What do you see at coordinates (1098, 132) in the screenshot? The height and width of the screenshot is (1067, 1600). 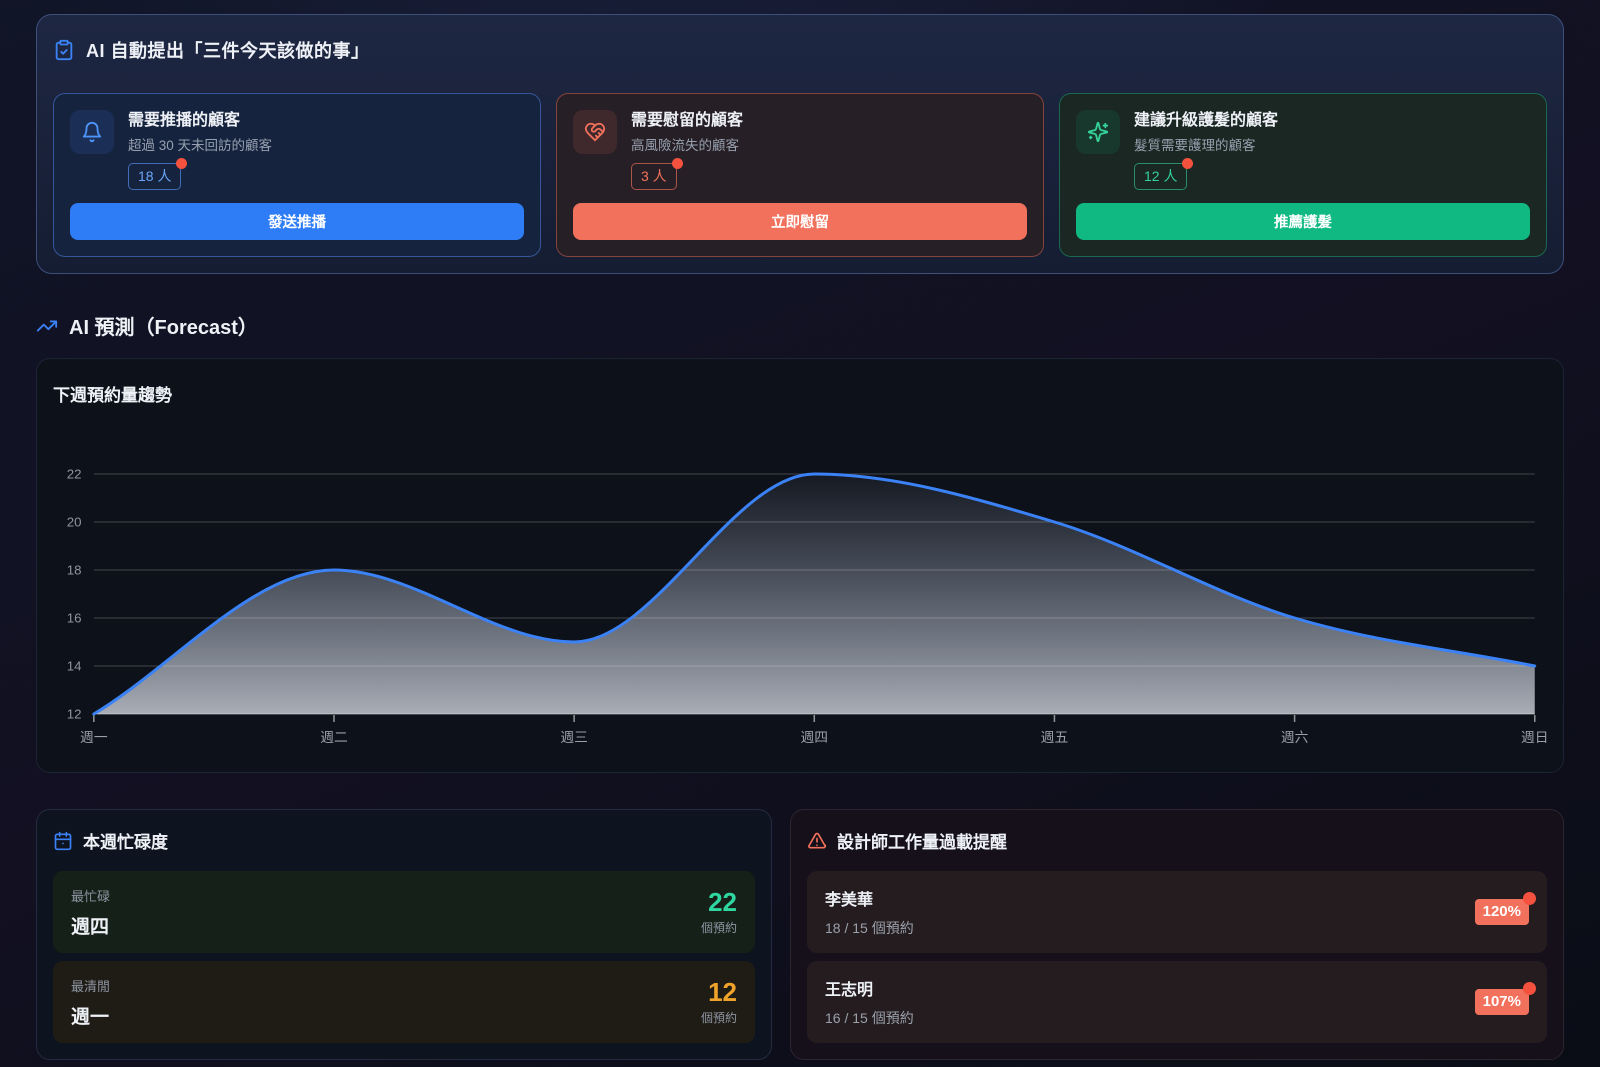 I see `sparkles-icon` at bounding box center [1098, 132].